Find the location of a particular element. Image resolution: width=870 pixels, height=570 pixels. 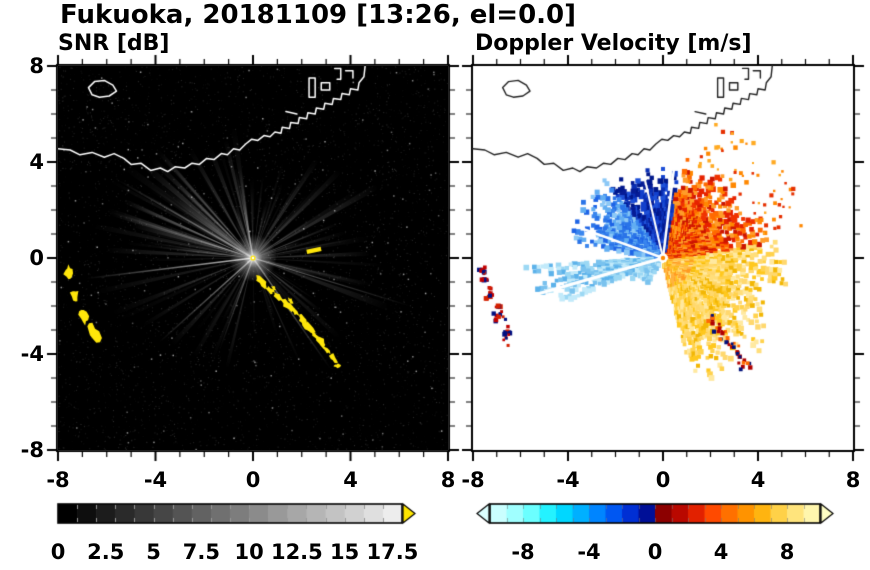

snr-x-tick-label: 0 is located at coordinates (253, 480).